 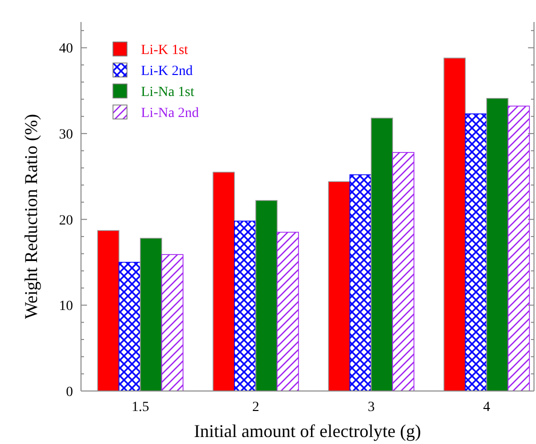 What do you see at coordinates (256, 407) in the screenshot?
I see `x-tick-label: 2` at bounding box center [256, 407].